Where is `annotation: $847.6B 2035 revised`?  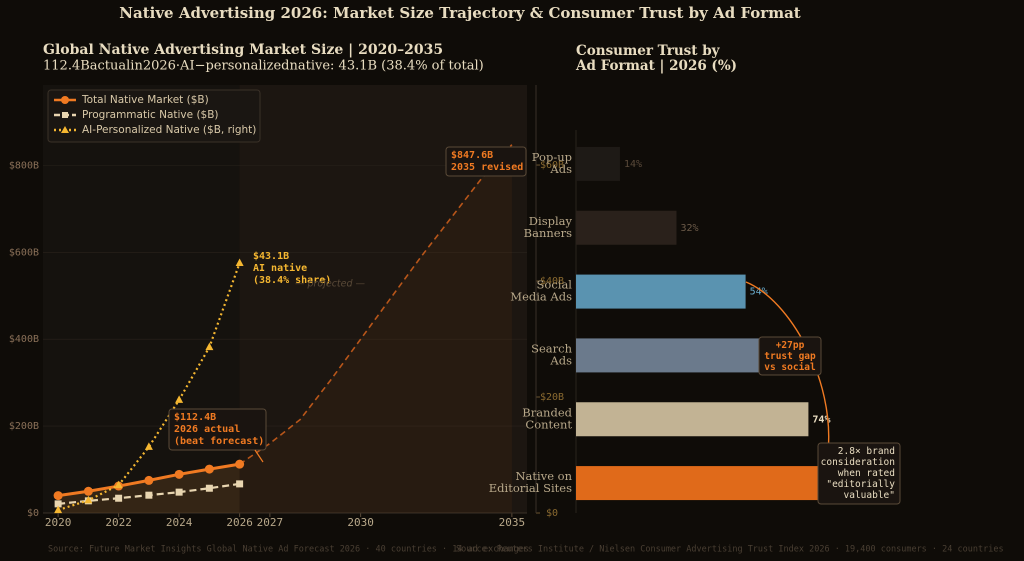
annotation: $847.6B 2035 revised is located at coordinates (487, 161).